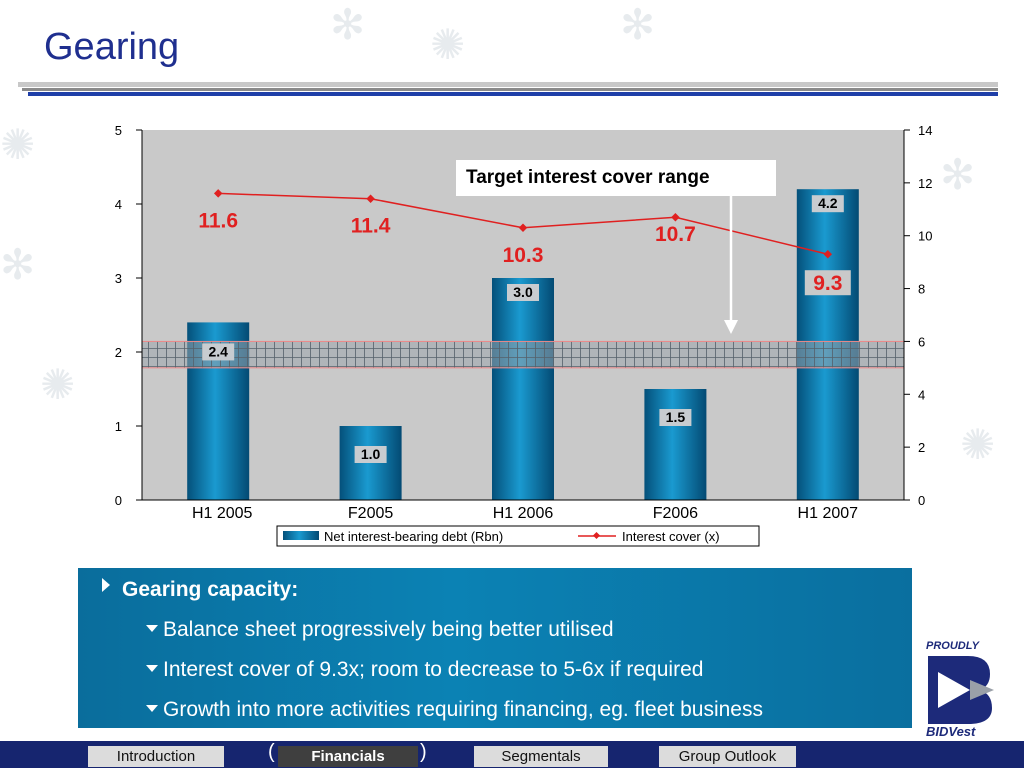 This screenshot has height=768, width=1024. Describe the element at coordinates (106, 585) in the screenshot. I see `triangle-right-icon` at that location.